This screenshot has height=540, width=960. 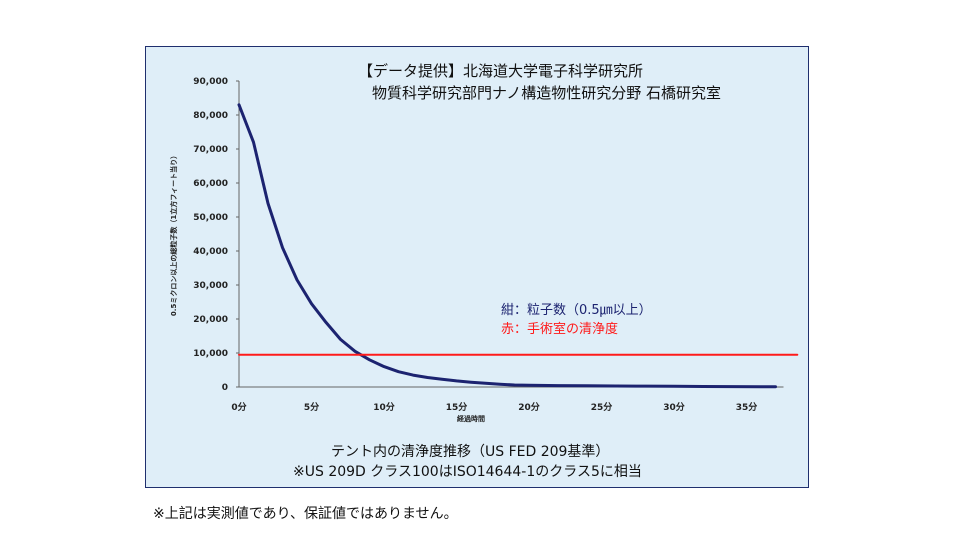 I want to click on footnote: ※上記は実測値であり、保証値ではありません。, so click(x=305, y=514).